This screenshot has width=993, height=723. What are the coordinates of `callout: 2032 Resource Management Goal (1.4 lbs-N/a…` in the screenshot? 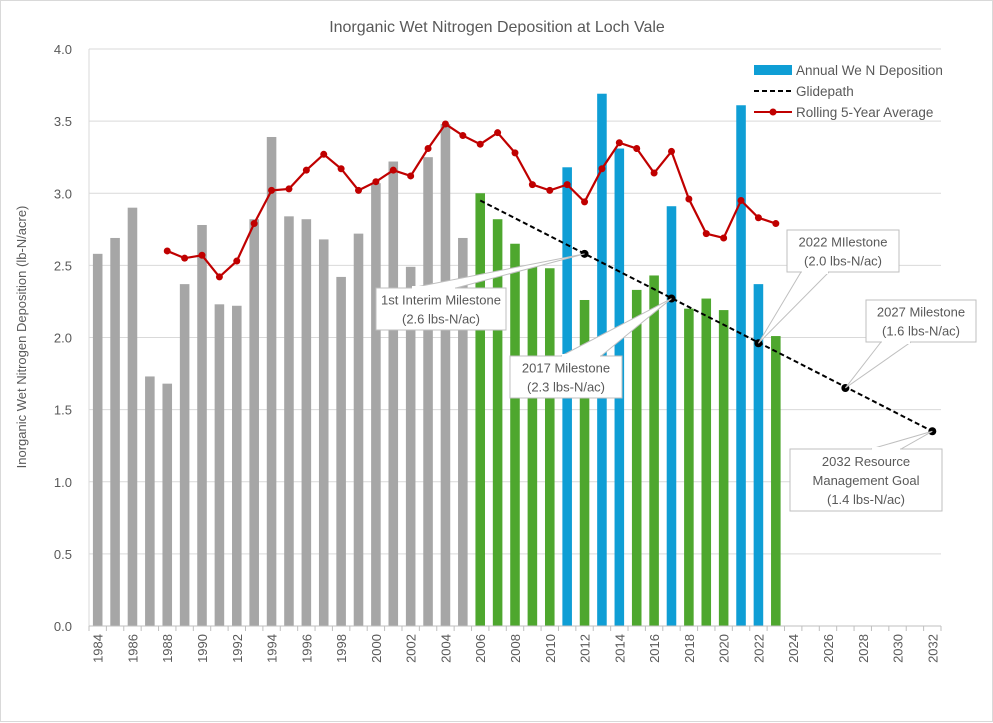 It's located at (866, 471).